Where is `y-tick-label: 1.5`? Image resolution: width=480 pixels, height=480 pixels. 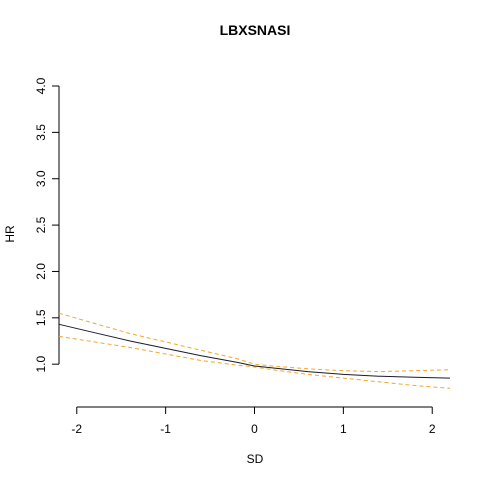
y-tick-label: 1.5 is located at coordinates (41, 317).